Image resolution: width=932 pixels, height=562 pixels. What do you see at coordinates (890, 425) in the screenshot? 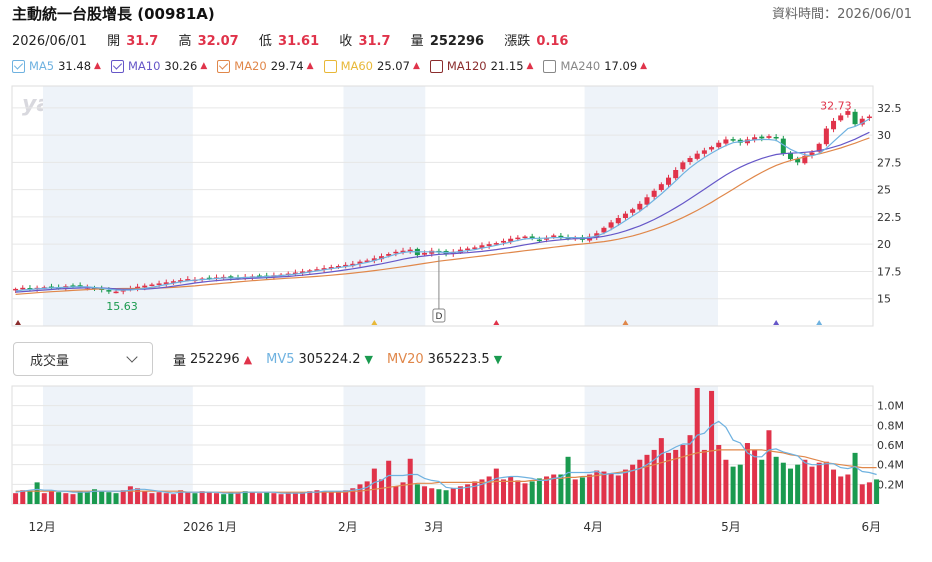
I see `volume-tick-label: 0.8M` at bounding box center [890, 425].